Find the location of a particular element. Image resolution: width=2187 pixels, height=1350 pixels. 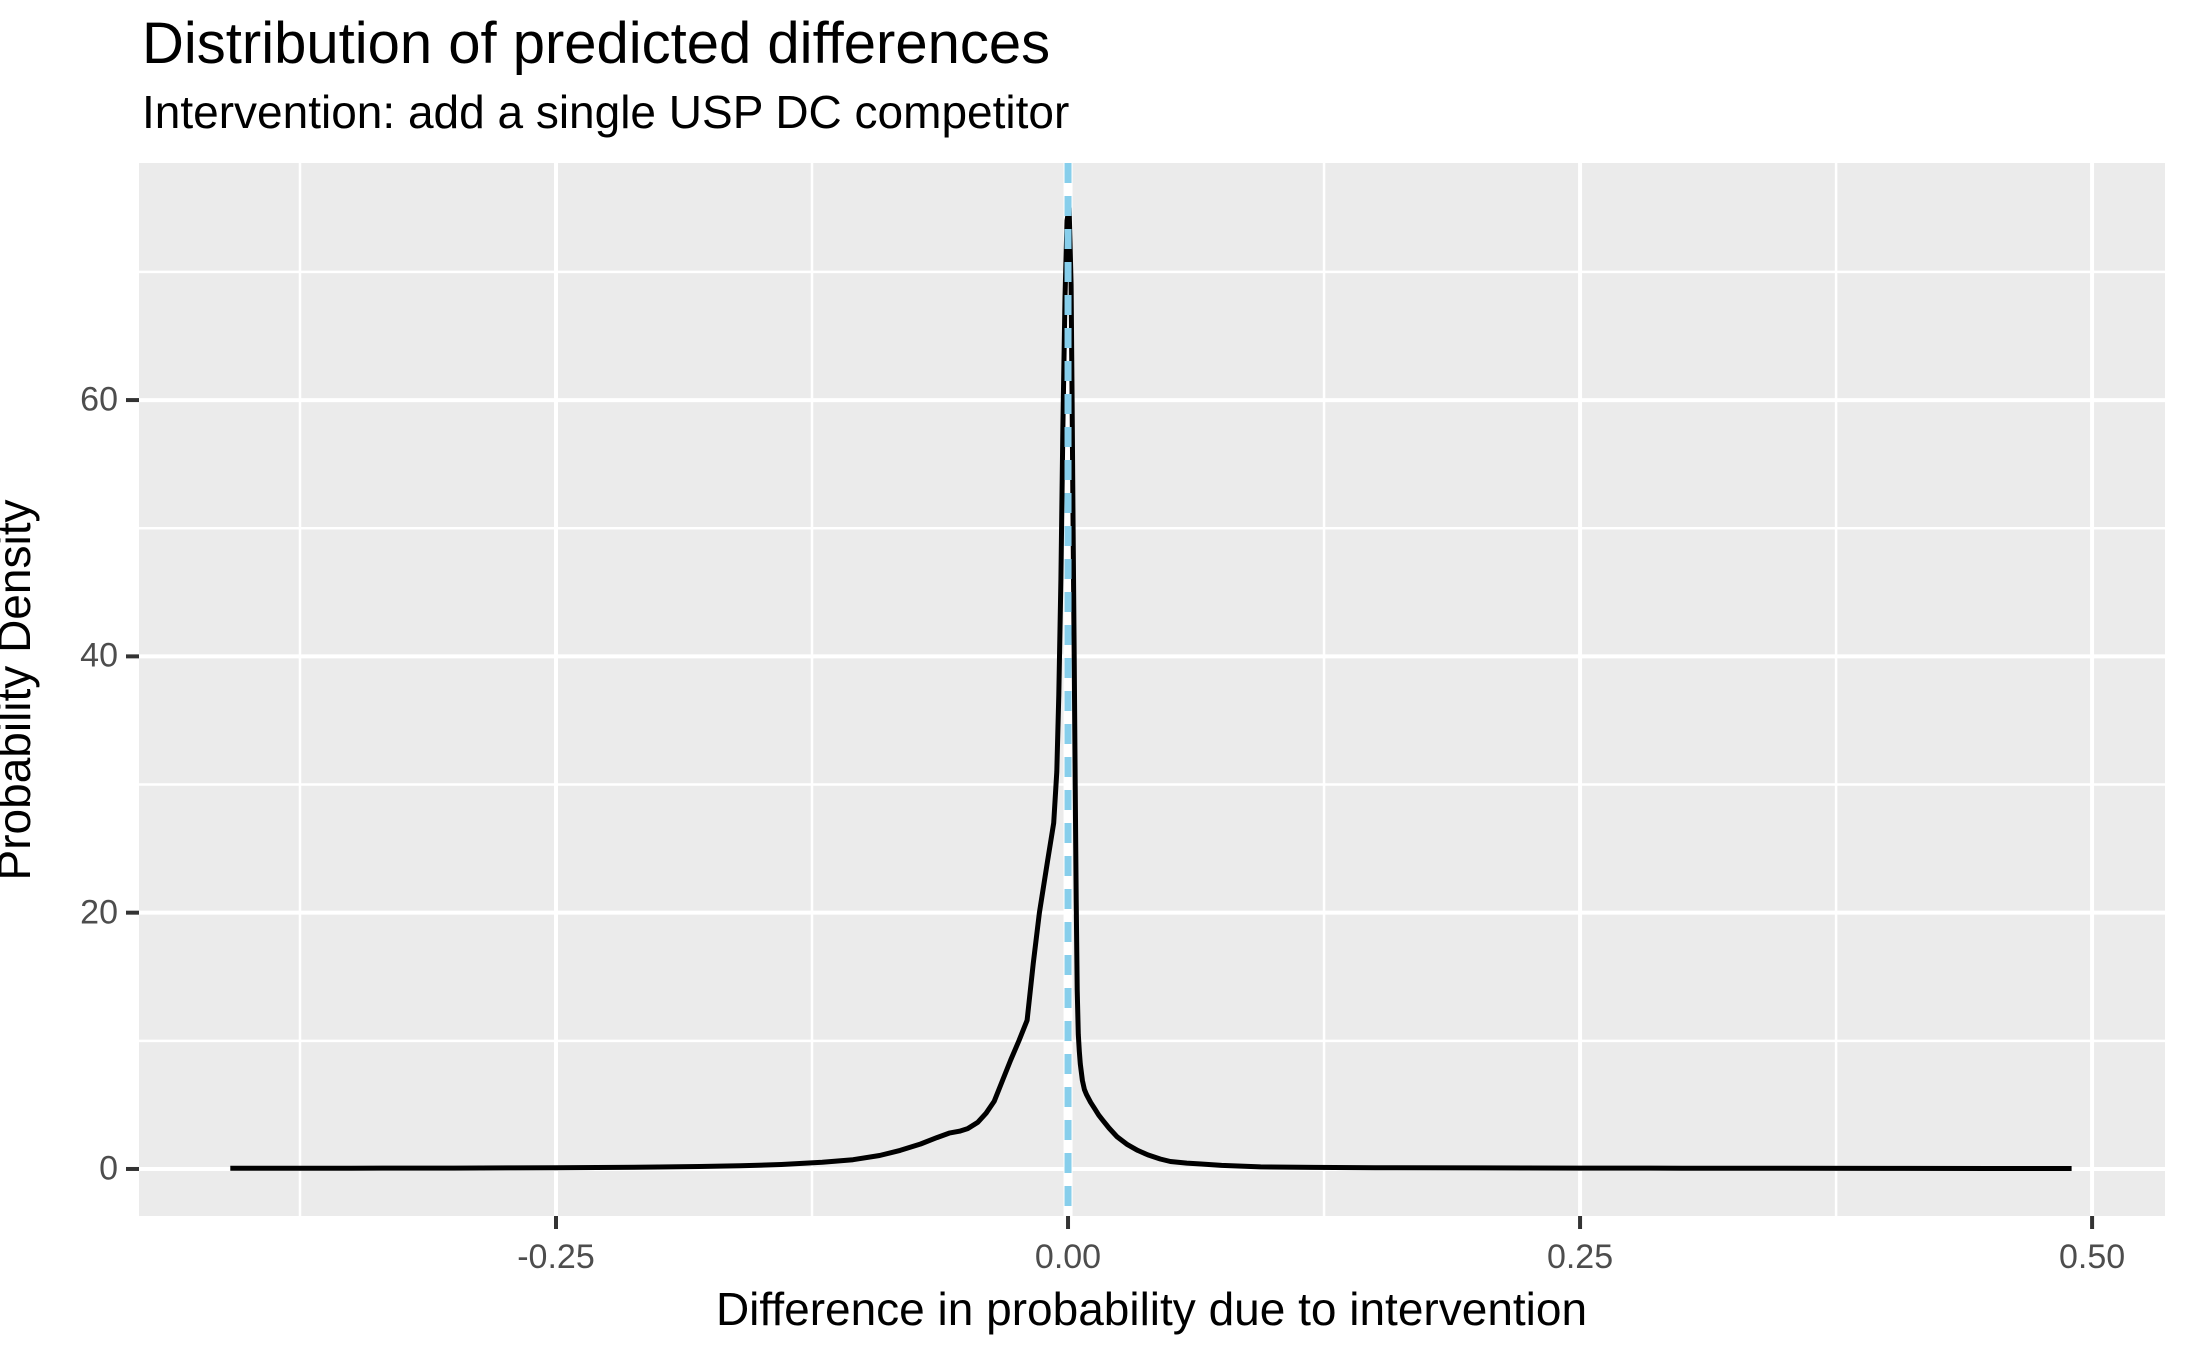

y-axis-title: Probability Density is located at coordinates (20, 690).